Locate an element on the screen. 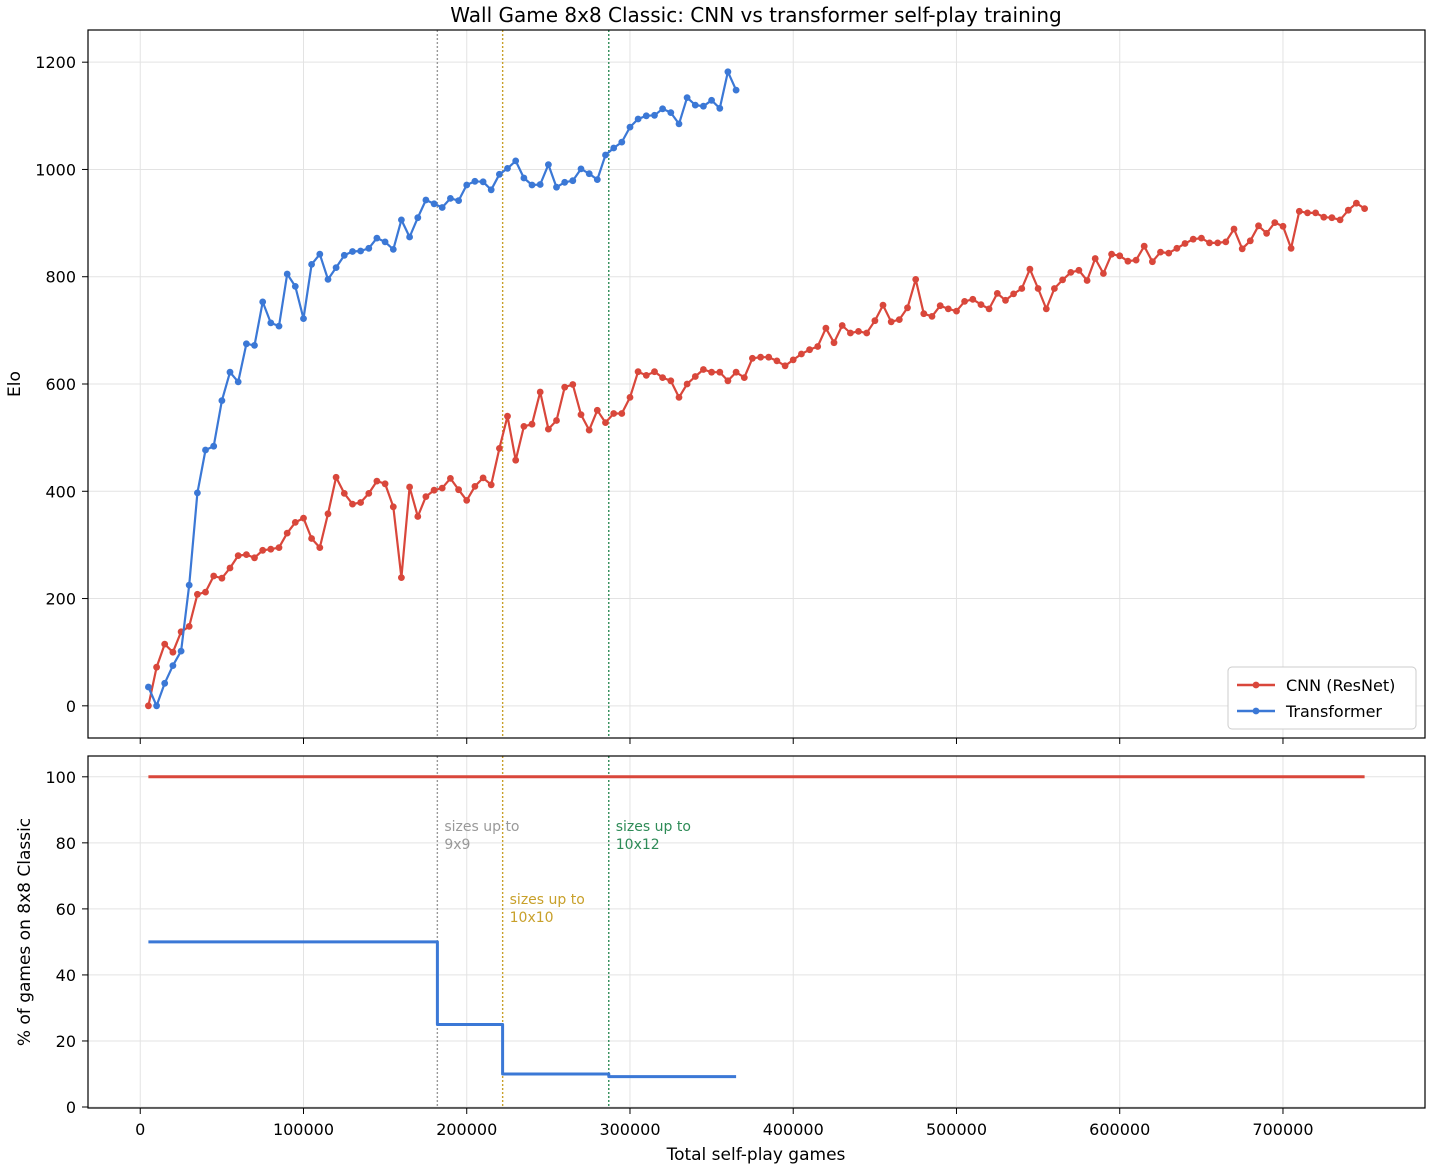  stage-annotation: sizes up to is located at coordinates (547, 900).